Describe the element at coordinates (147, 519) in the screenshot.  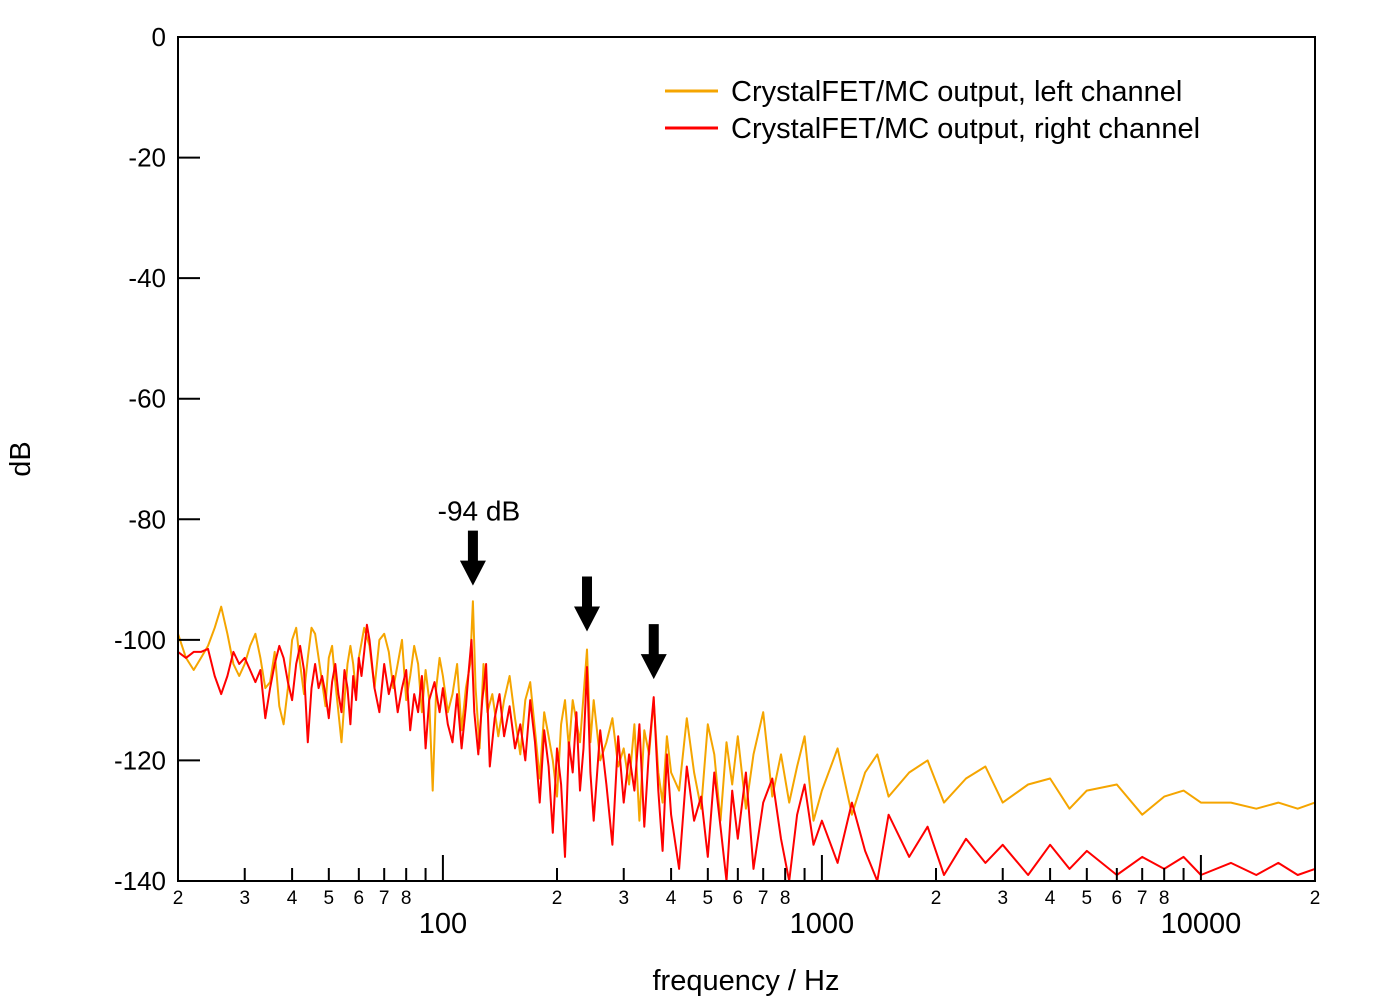
I see `y-tick-label: -80` at that location.